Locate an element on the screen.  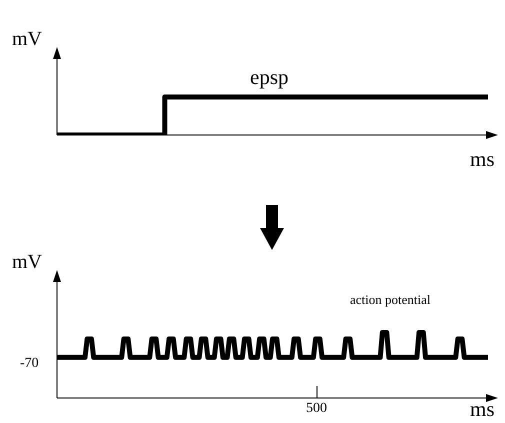
text: action potential is located at coordinates (390, 299).